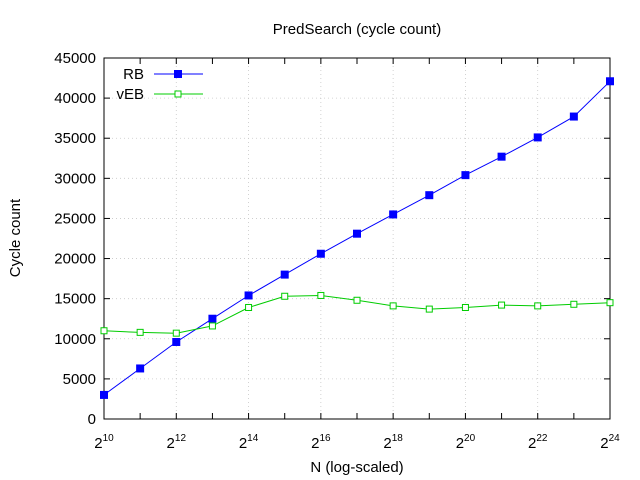 This screenshot has height=480, width=640. I want to click on y-axis-label: Cycle count, so click(15, 237).